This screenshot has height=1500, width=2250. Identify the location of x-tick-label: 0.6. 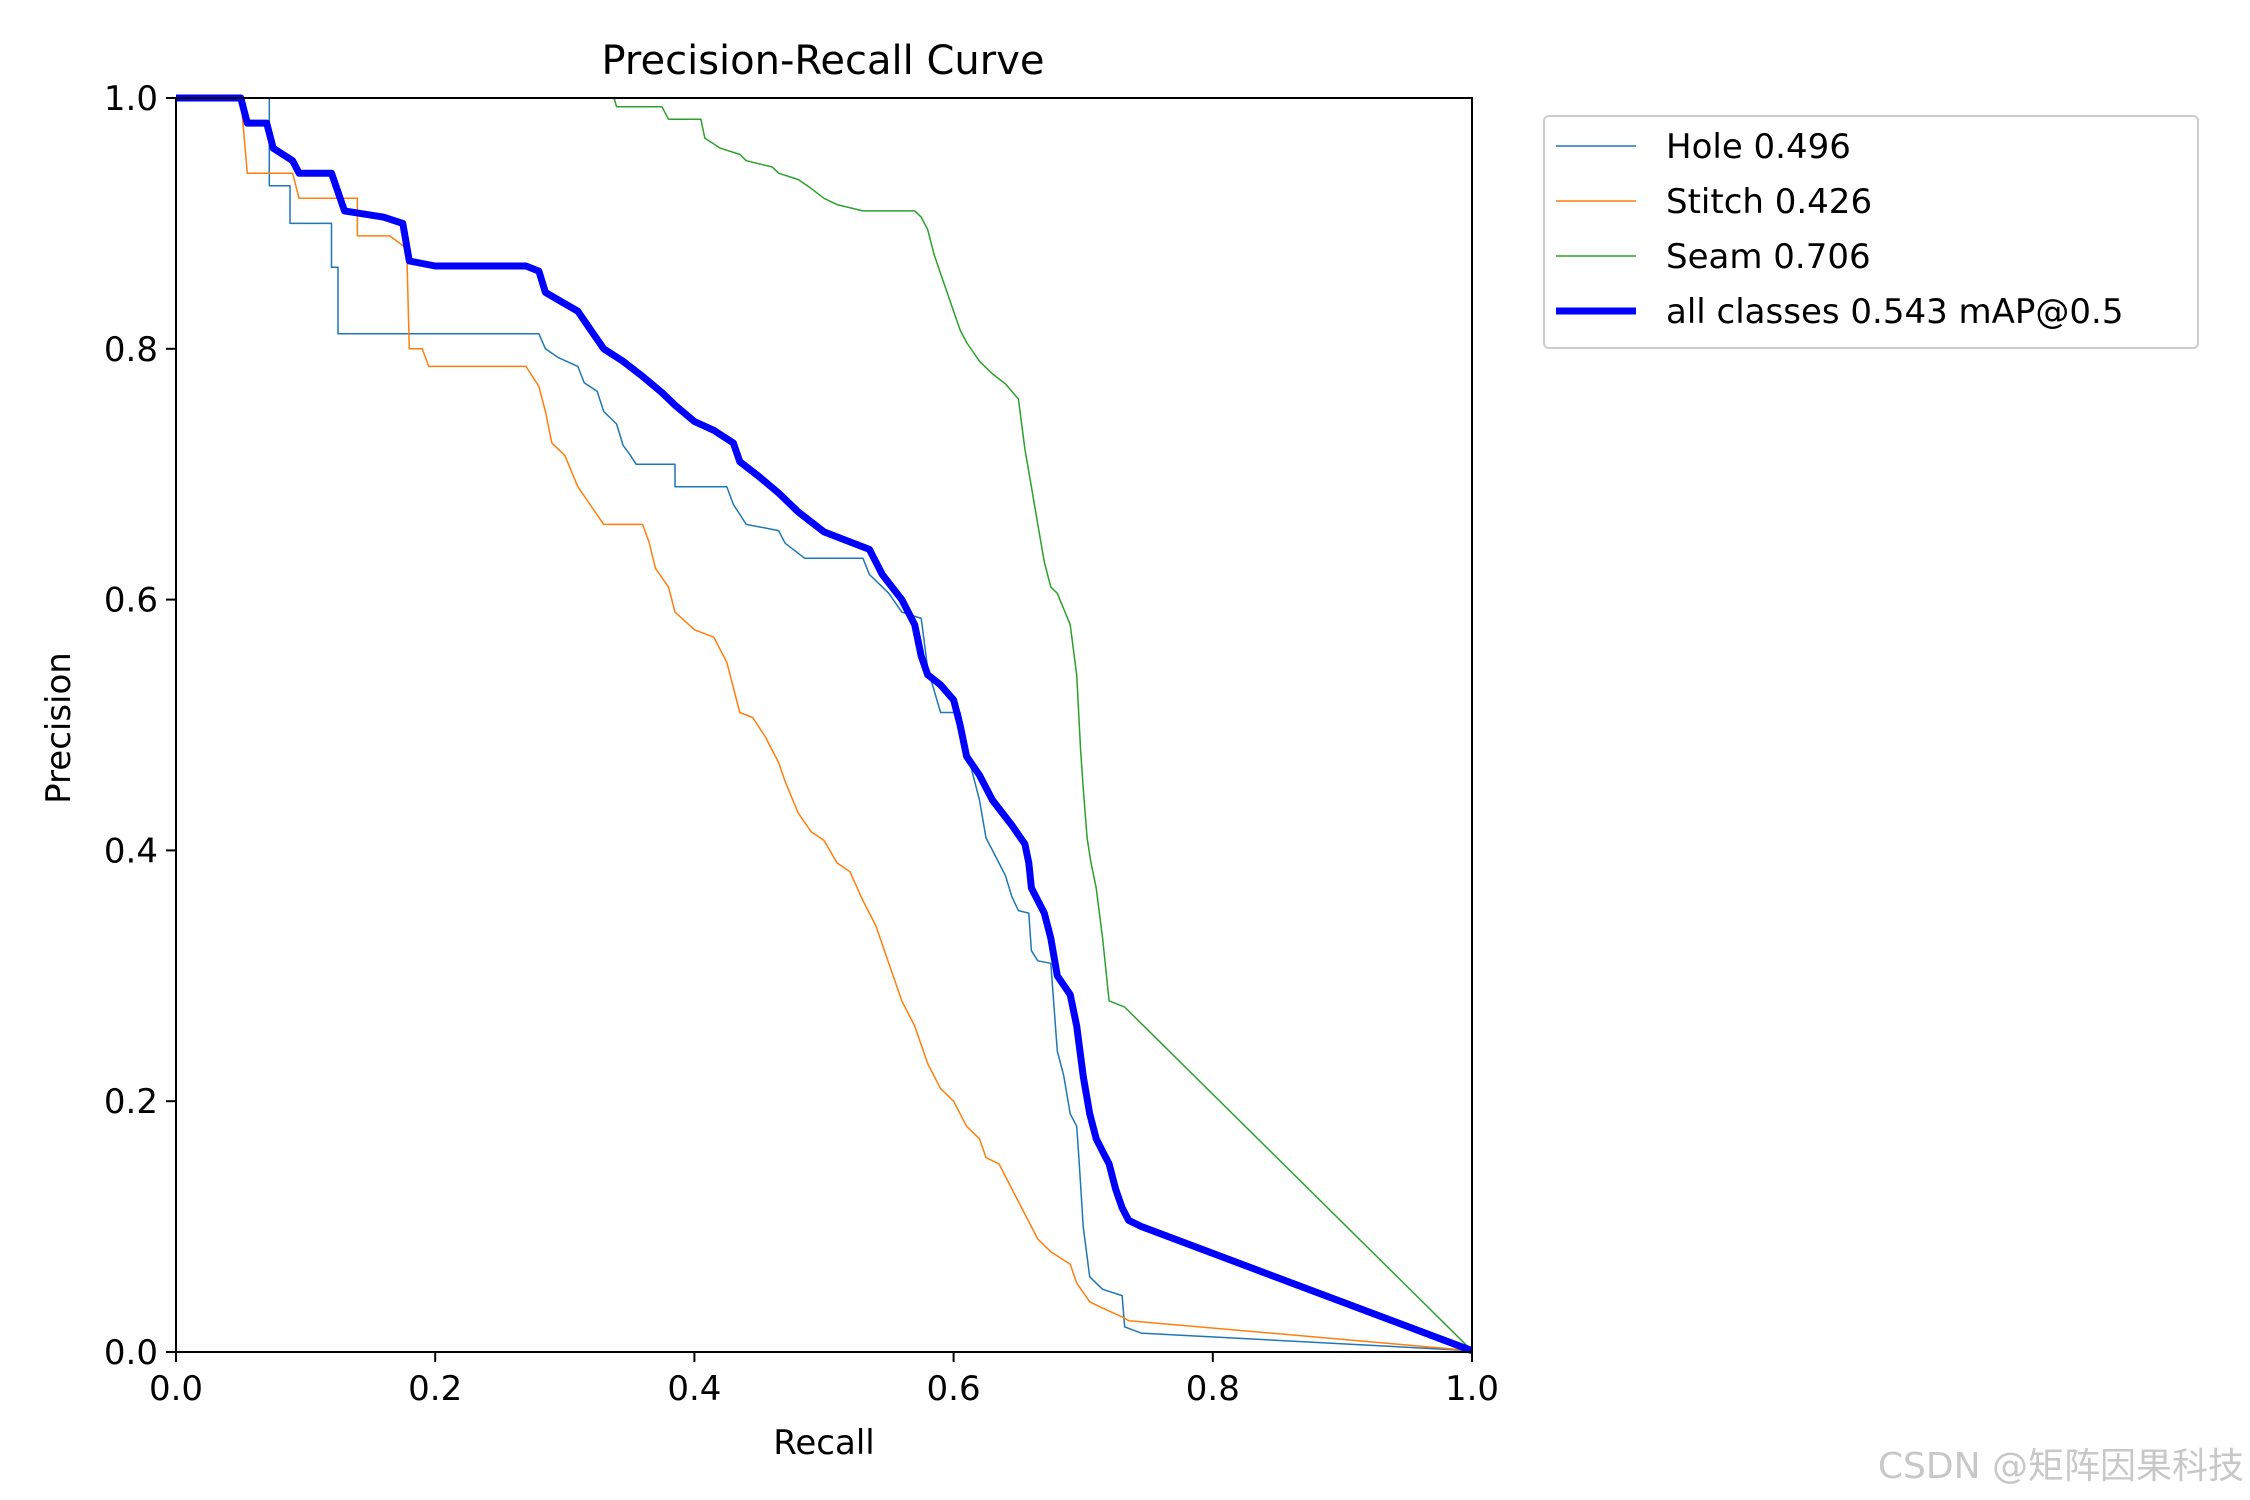
(954, 1389).